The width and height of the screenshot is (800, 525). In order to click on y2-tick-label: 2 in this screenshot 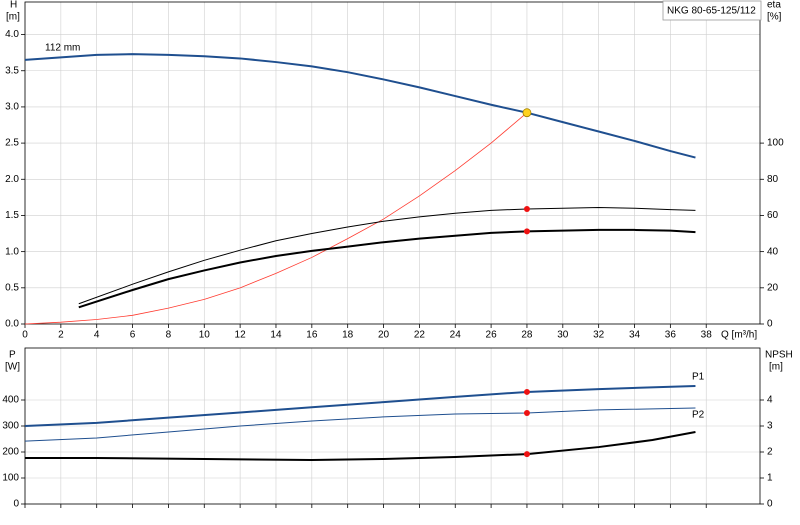, I will do `click(770, 452)`.